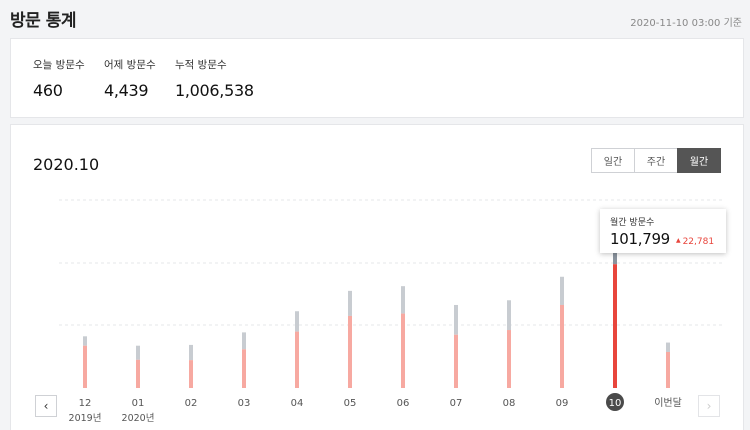  Describe the element at coordinates (640, 239) in the screenshot. I see `tooltip-value: 101,799` at that location.